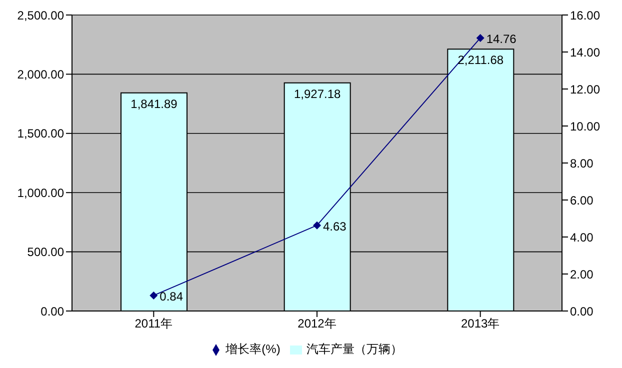  I want to click on y-tick-label: 500.00, so click(45, 252).